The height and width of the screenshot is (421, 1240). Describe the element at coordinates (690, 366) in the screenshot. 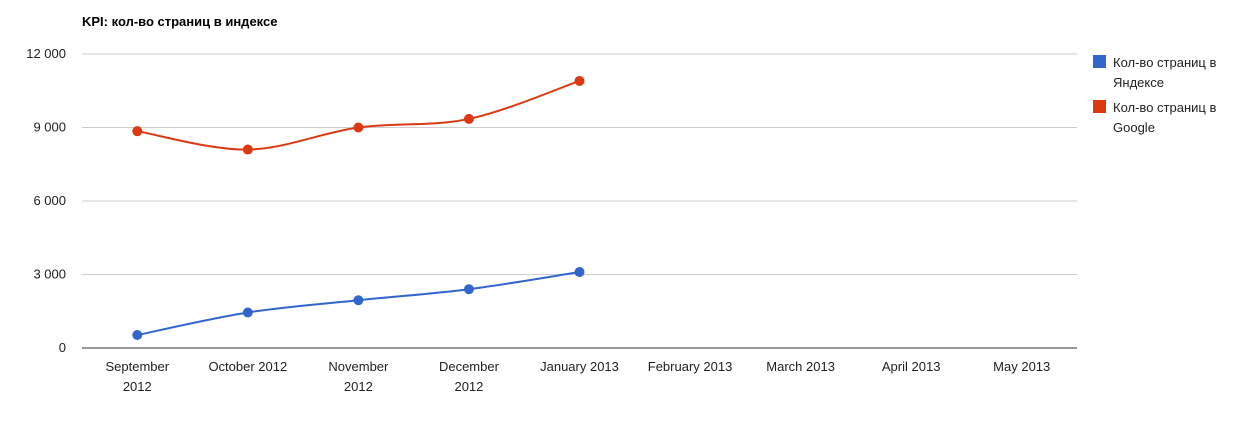

I see `x-tick-label: February 2013` at that location.